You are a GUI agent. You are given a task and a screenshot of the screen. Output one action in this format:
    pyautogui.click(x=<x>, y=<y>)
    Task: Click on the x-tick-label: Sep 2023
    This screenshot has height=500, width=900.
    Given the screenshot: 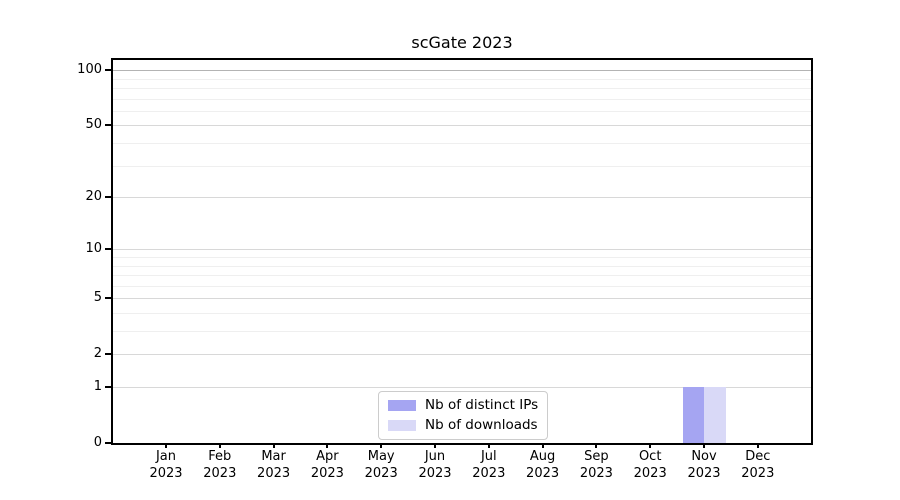 What is the action you would take?
    pyautogui.click(x=596, y=465)
    